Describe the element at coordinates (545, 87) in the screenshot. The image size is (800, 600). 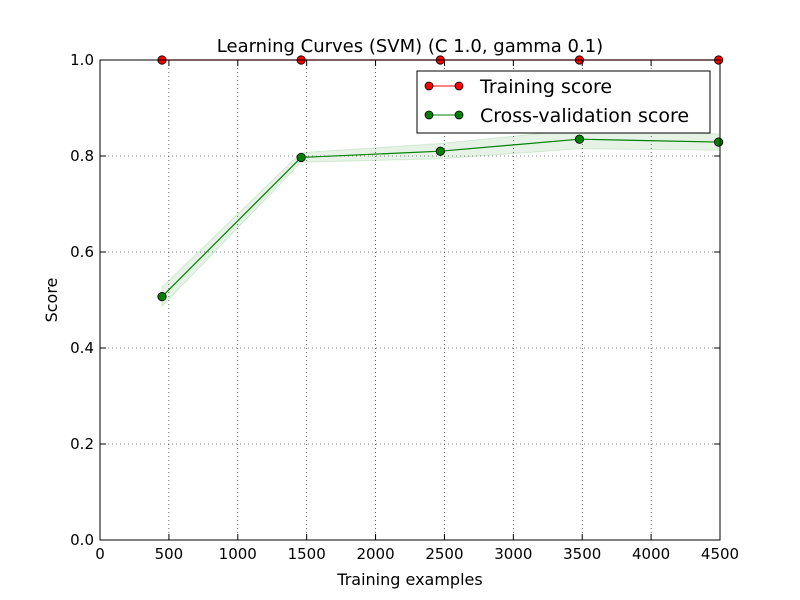
I see `legend-label-training: Training score` at that location.